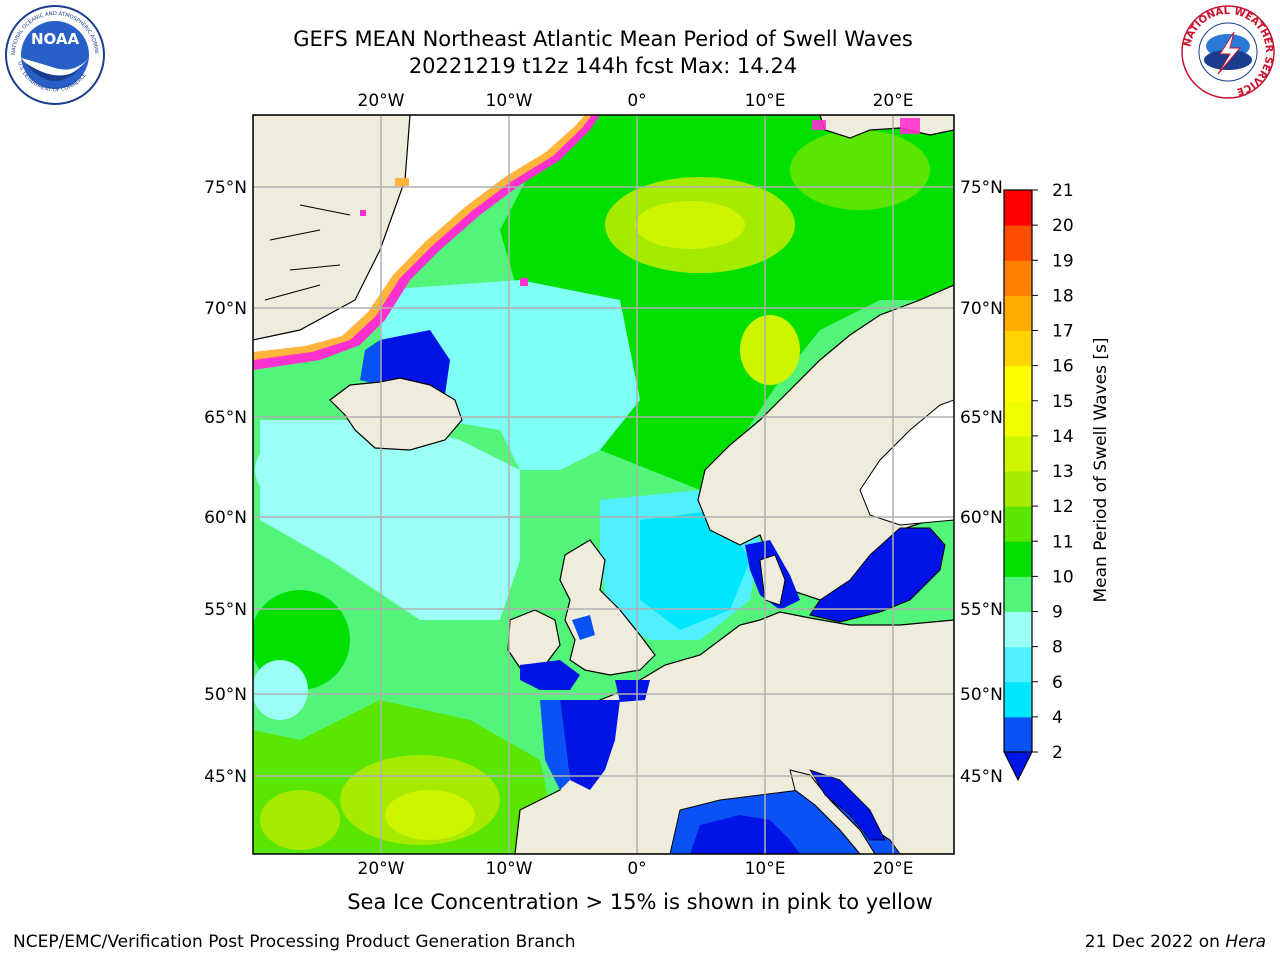 Image resolution: width=1280 pixels, height=960 pixels. I want to click on lat-label-left: 60°N, so click(225, 518).